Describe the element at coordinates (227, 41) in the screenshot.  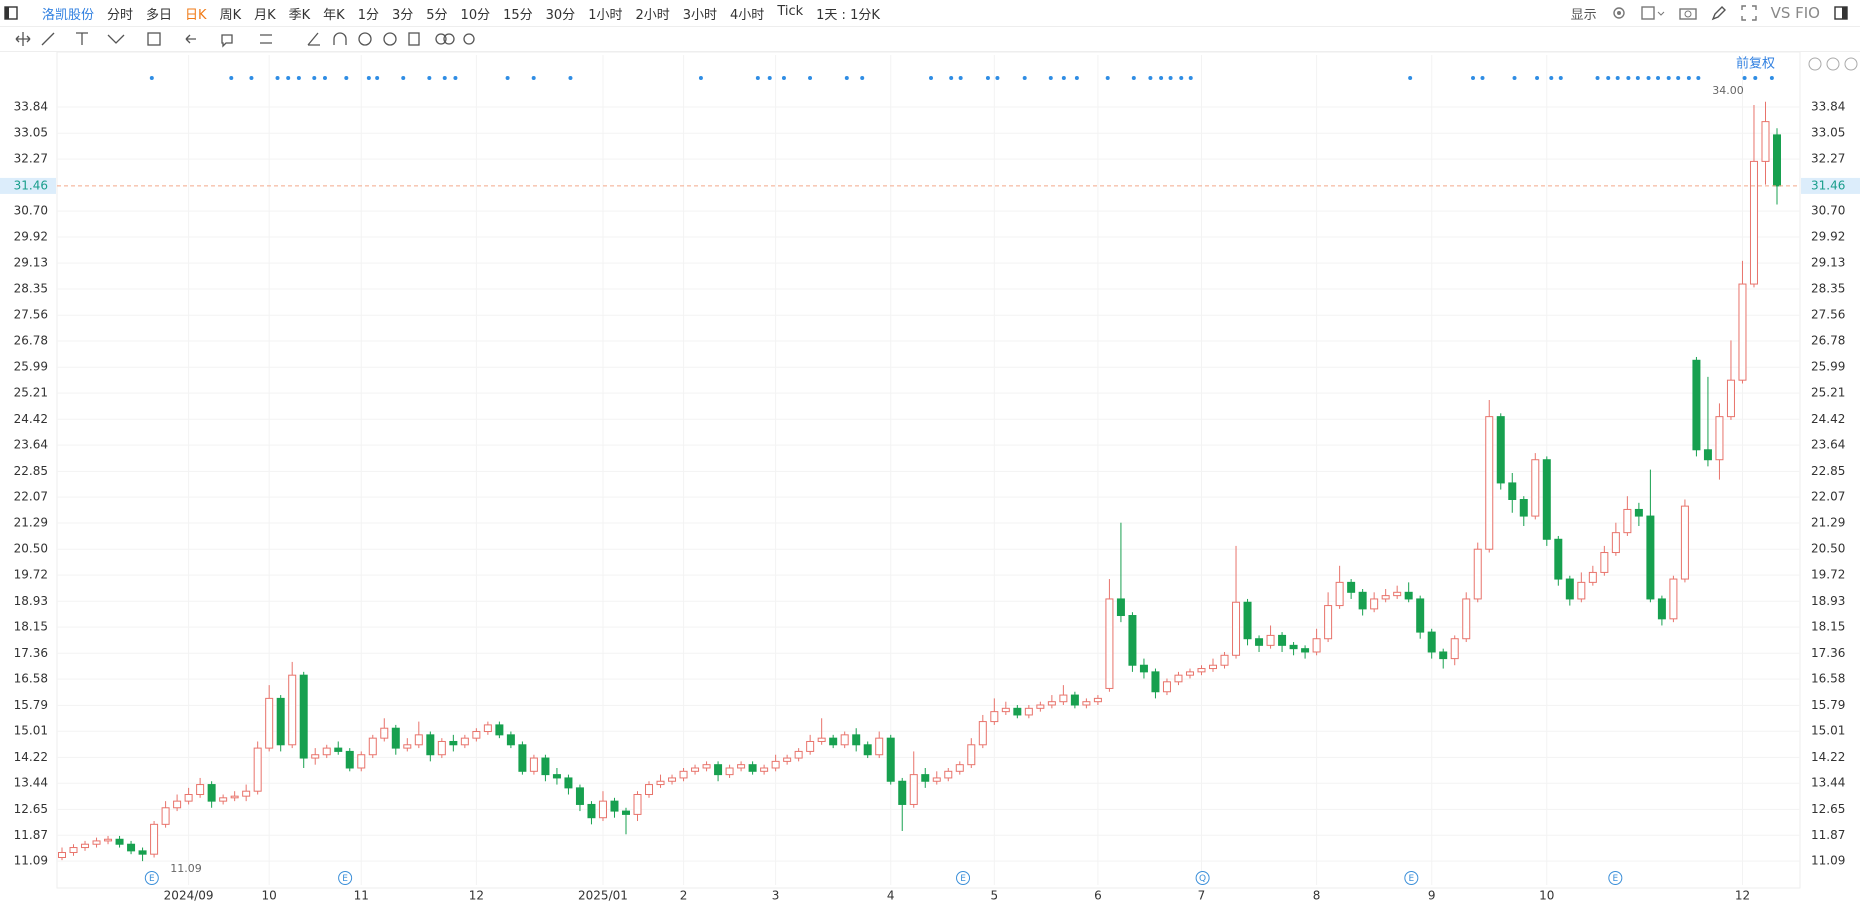
I see `comment-tool` at that location.